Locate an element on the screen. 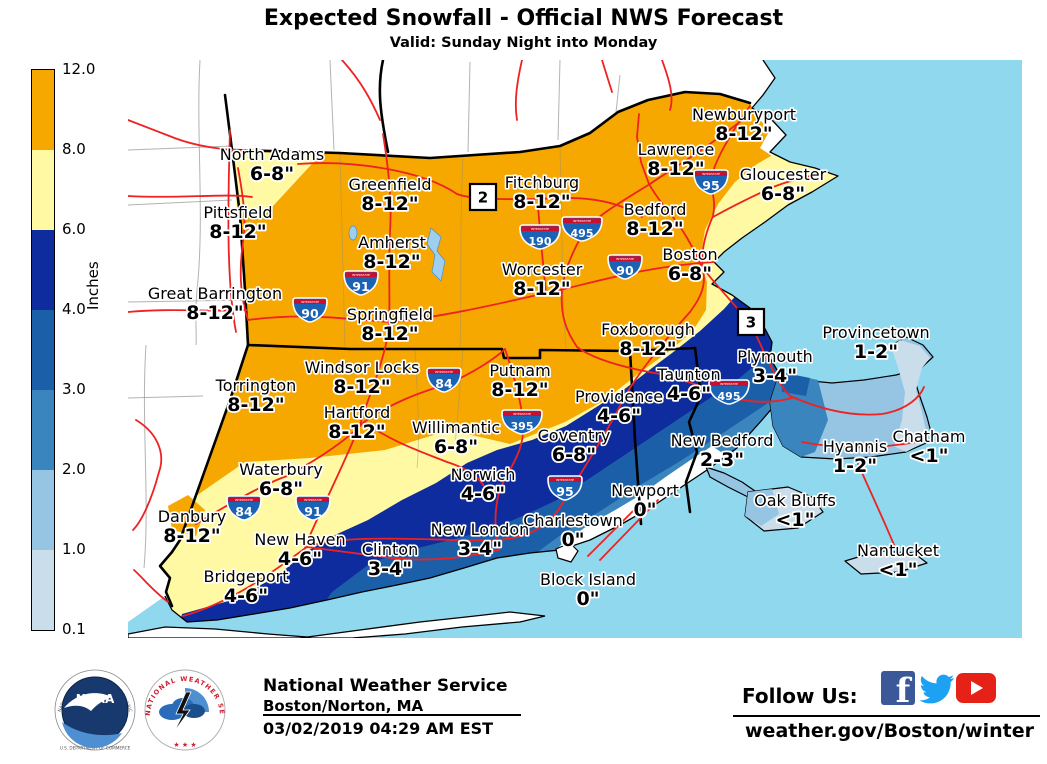 The image size is (1047, 764). svg-text: Foxborough is located at coordinates (648, 329).